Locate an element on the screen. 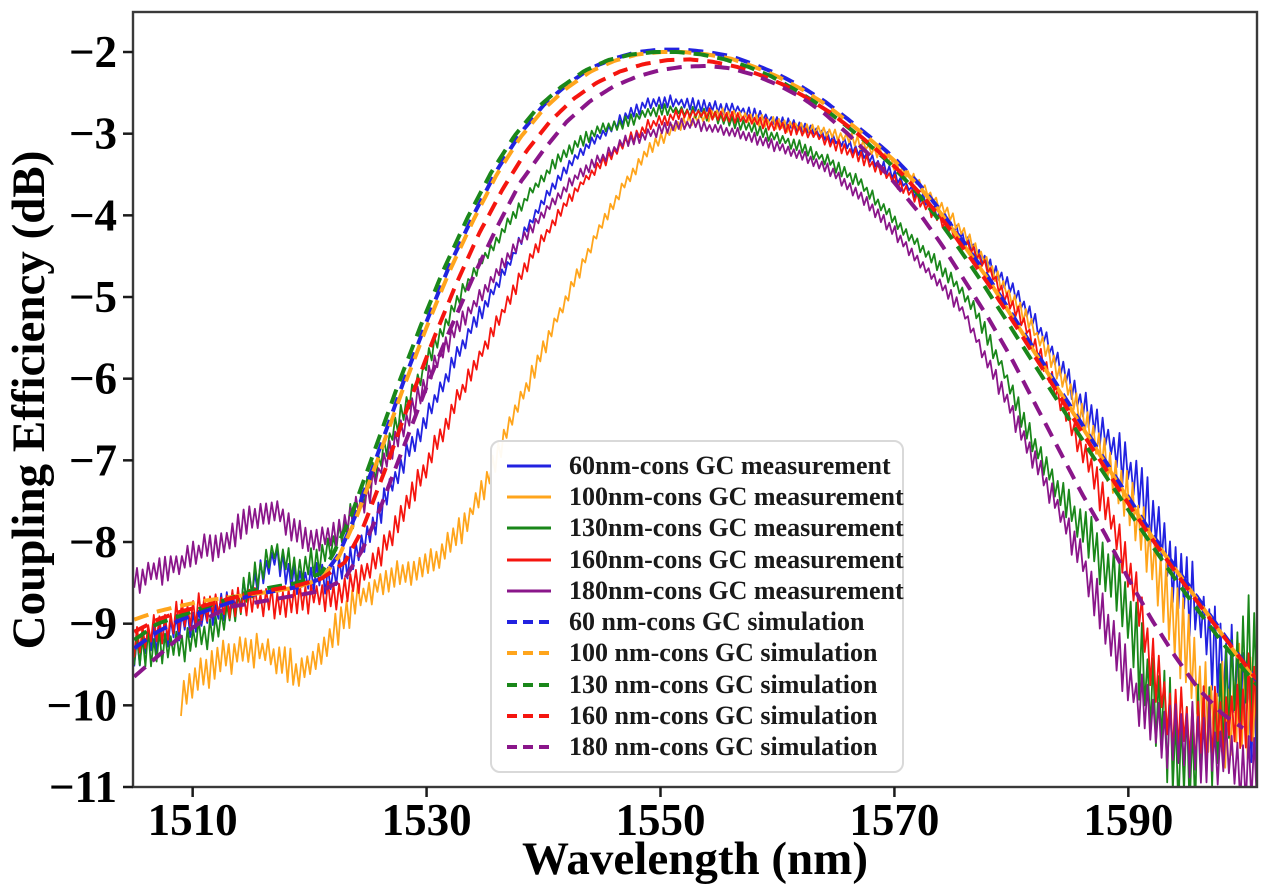 The height and width of the screenshot is (885, 1269). legend-item-100-nm-cons-gc-simulation: 100 nm-cons GC simulation is located at coordinates (701, 653).